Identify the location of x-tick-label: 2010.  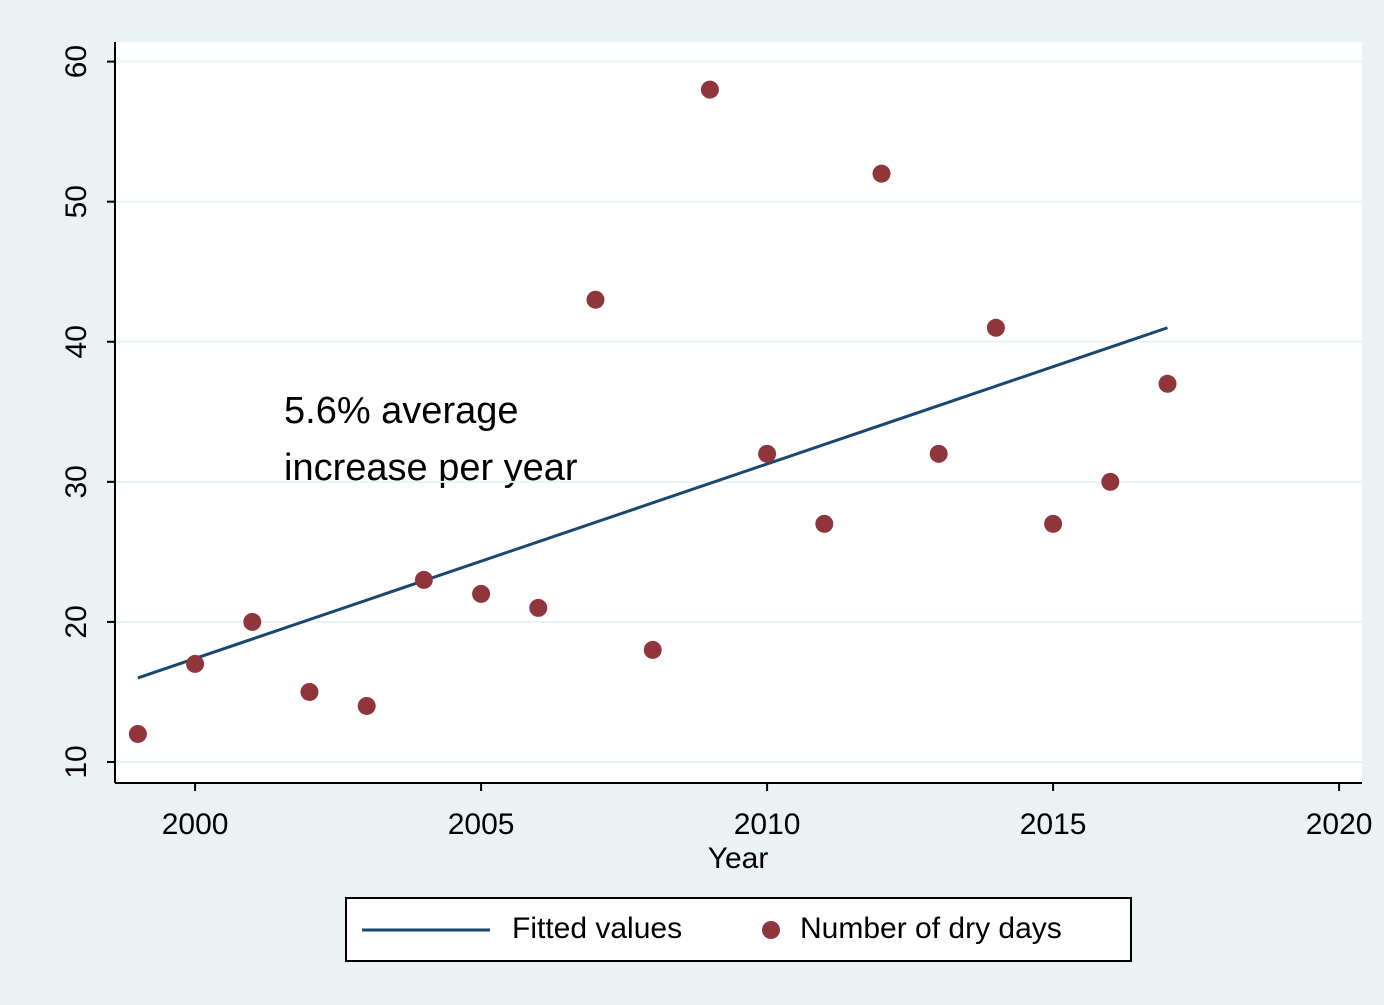
(767, 824).